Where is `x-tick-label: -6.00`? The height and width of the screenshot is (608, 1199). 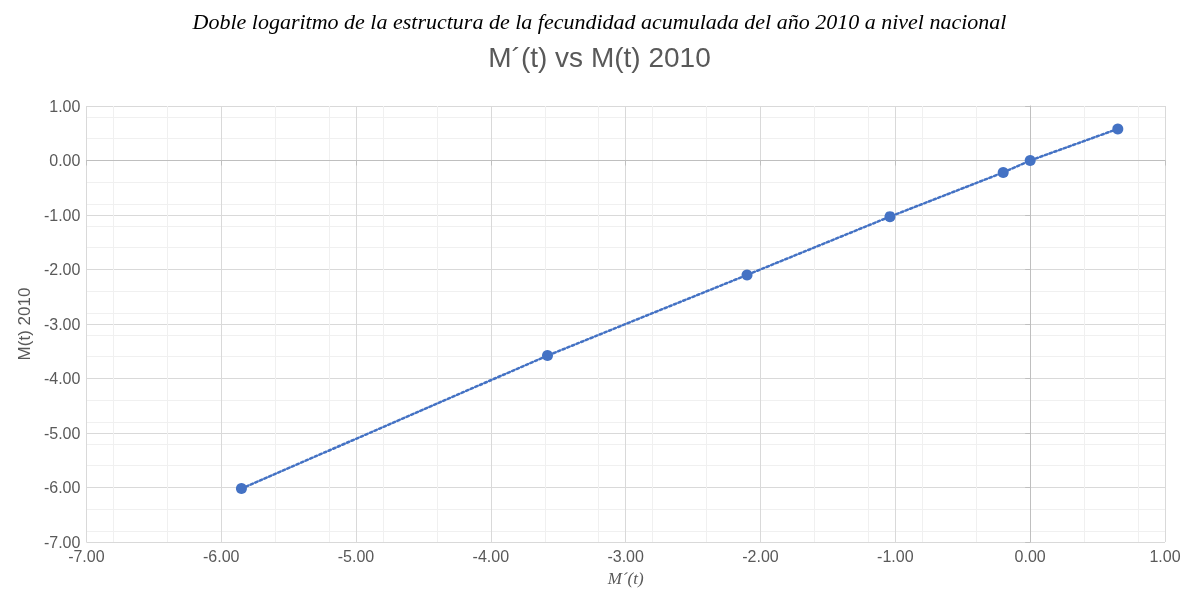 x-tick-label: -6.00 is located at coordinates (221, 556).